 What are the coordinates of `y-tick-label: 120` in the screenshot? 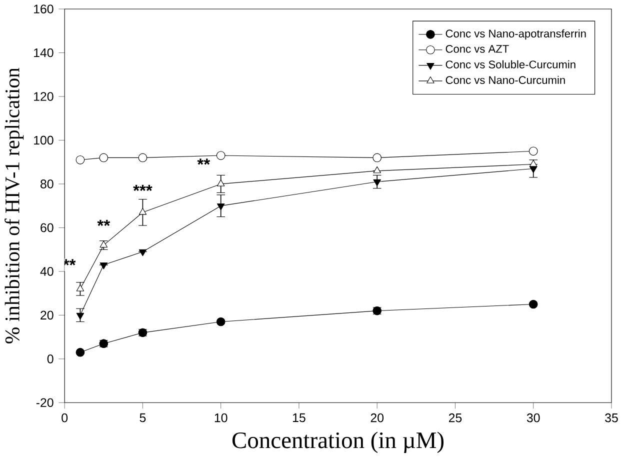 It's located at (44, 97).